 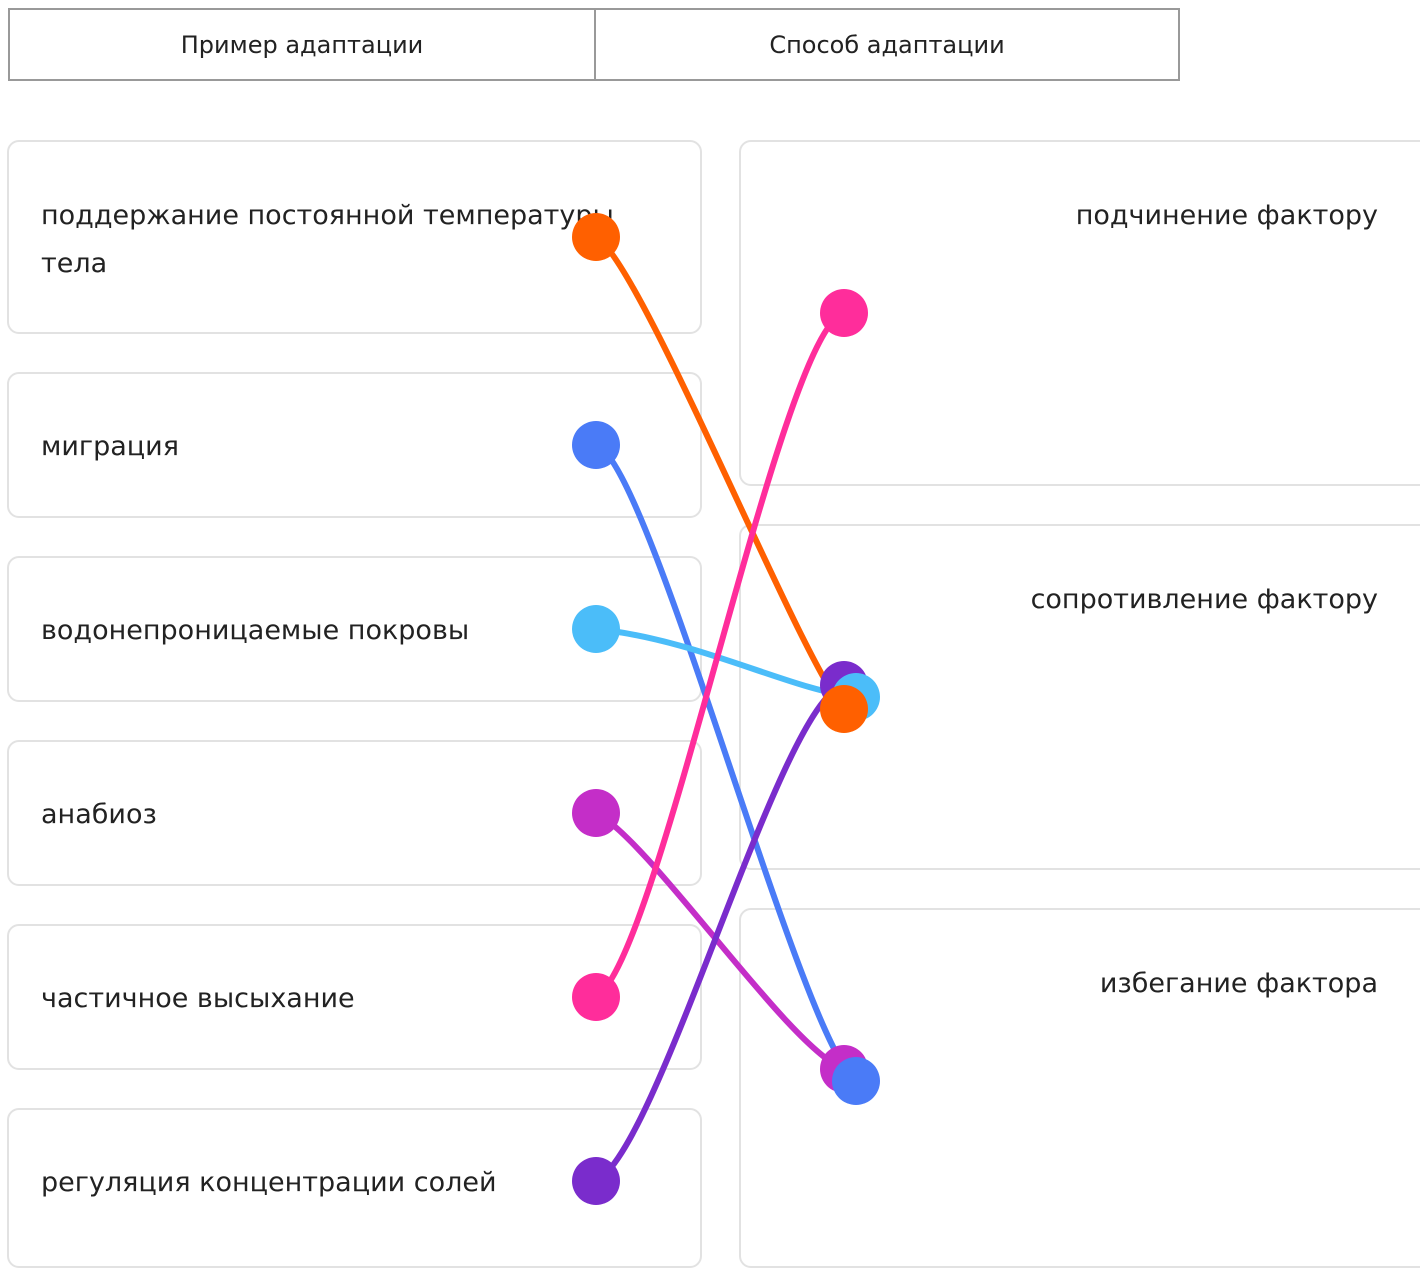 I want to click on left-card: водонепроницаемые покровы, so click(x=354, y=629).